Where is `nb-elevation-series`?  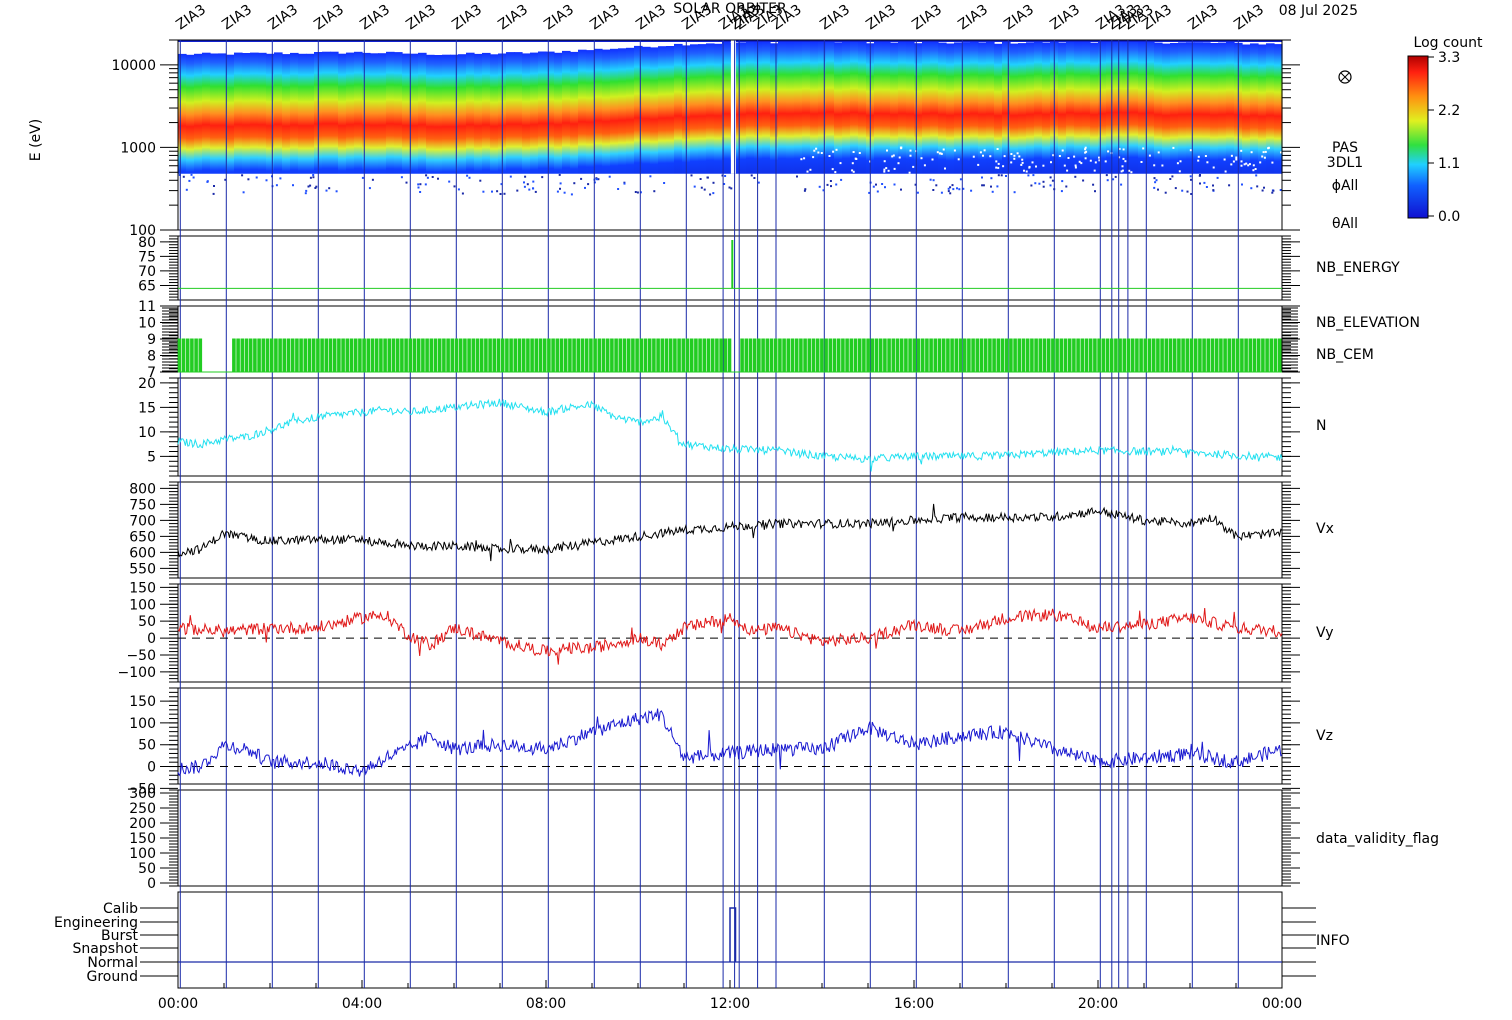 nb-elevation-series is located at coordinates (729, 355).